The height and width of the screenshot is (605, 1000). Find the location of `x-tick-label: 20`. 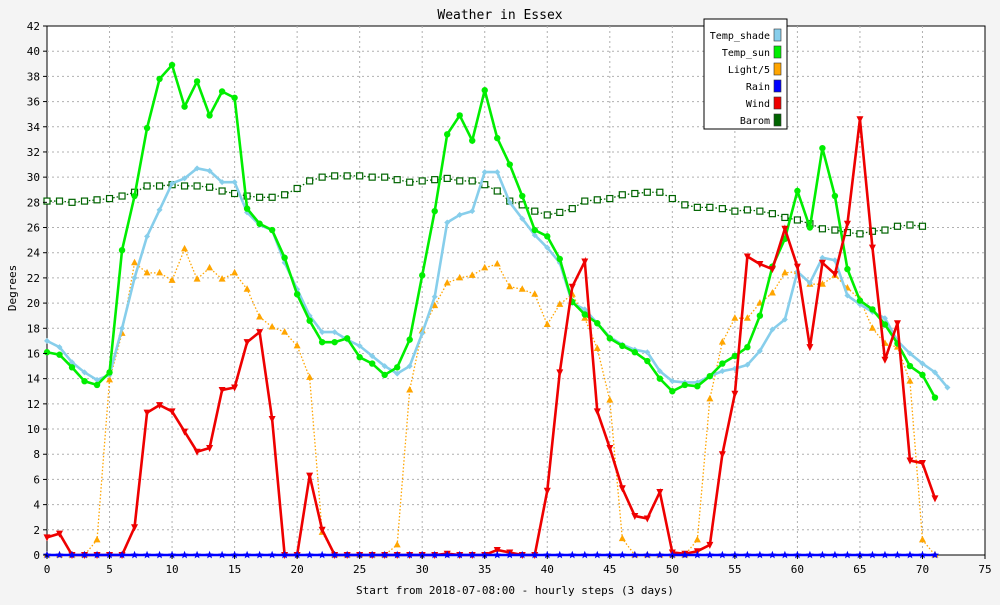

x-tick-label: 20 is located at coordinates (297, 569).